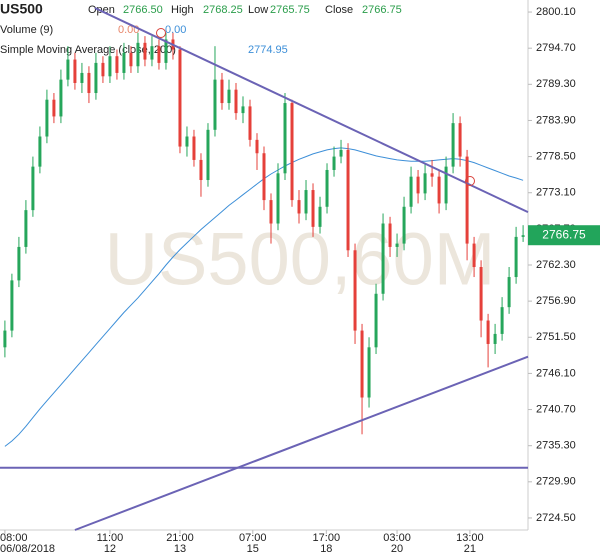  What do you see at coordinates (556, 265) in the screenshot?
I see `y-tick-label: 2762.30` at bounding box center [556, 265].